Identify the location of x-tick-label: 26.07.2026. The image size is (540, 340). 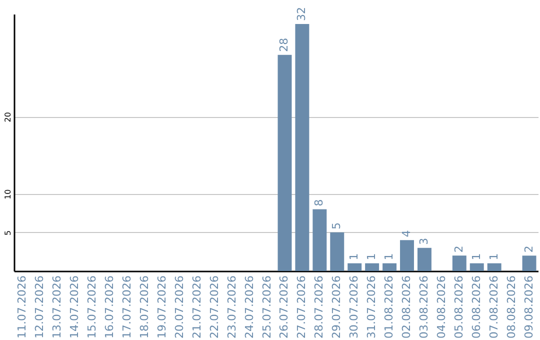
(284, 307).